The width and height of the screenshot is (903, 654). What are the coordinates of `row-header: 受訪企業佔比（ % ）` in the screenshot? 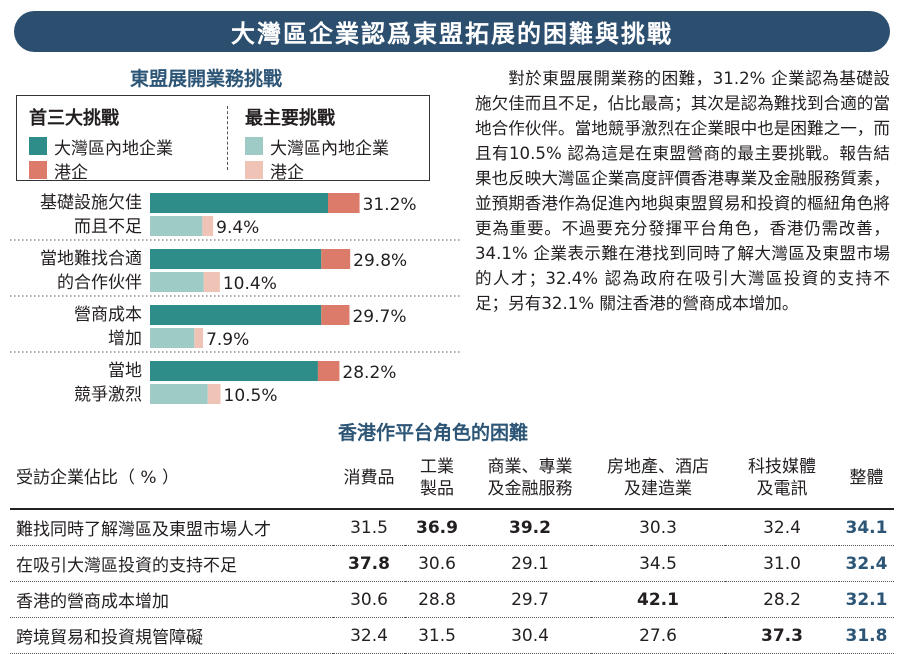 It's located at (171, 479).